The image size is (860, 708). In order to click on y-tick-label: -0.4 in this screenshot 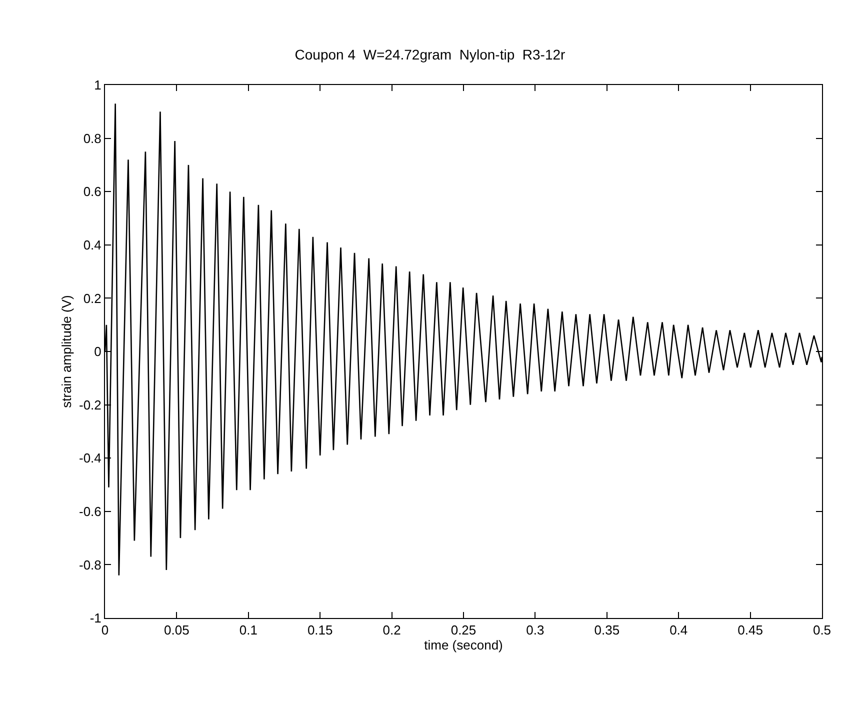, I will do `click(90, 458)`.